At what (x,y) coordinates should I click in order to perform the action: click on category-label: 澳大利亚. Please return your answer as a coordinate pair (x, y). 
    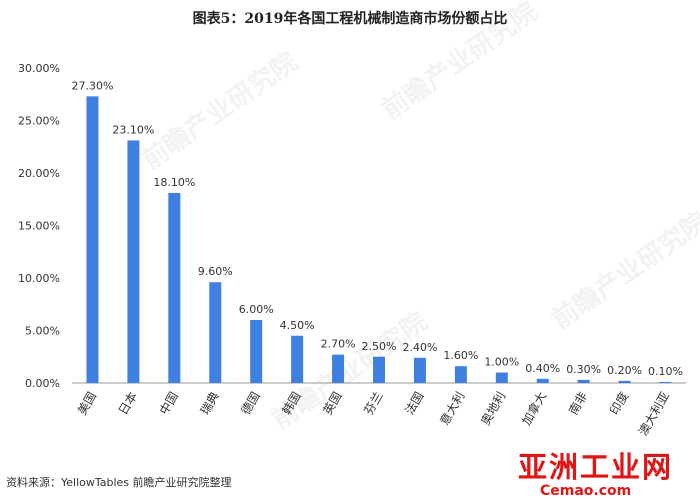
    Looking at the image, I should click on (654, 414).